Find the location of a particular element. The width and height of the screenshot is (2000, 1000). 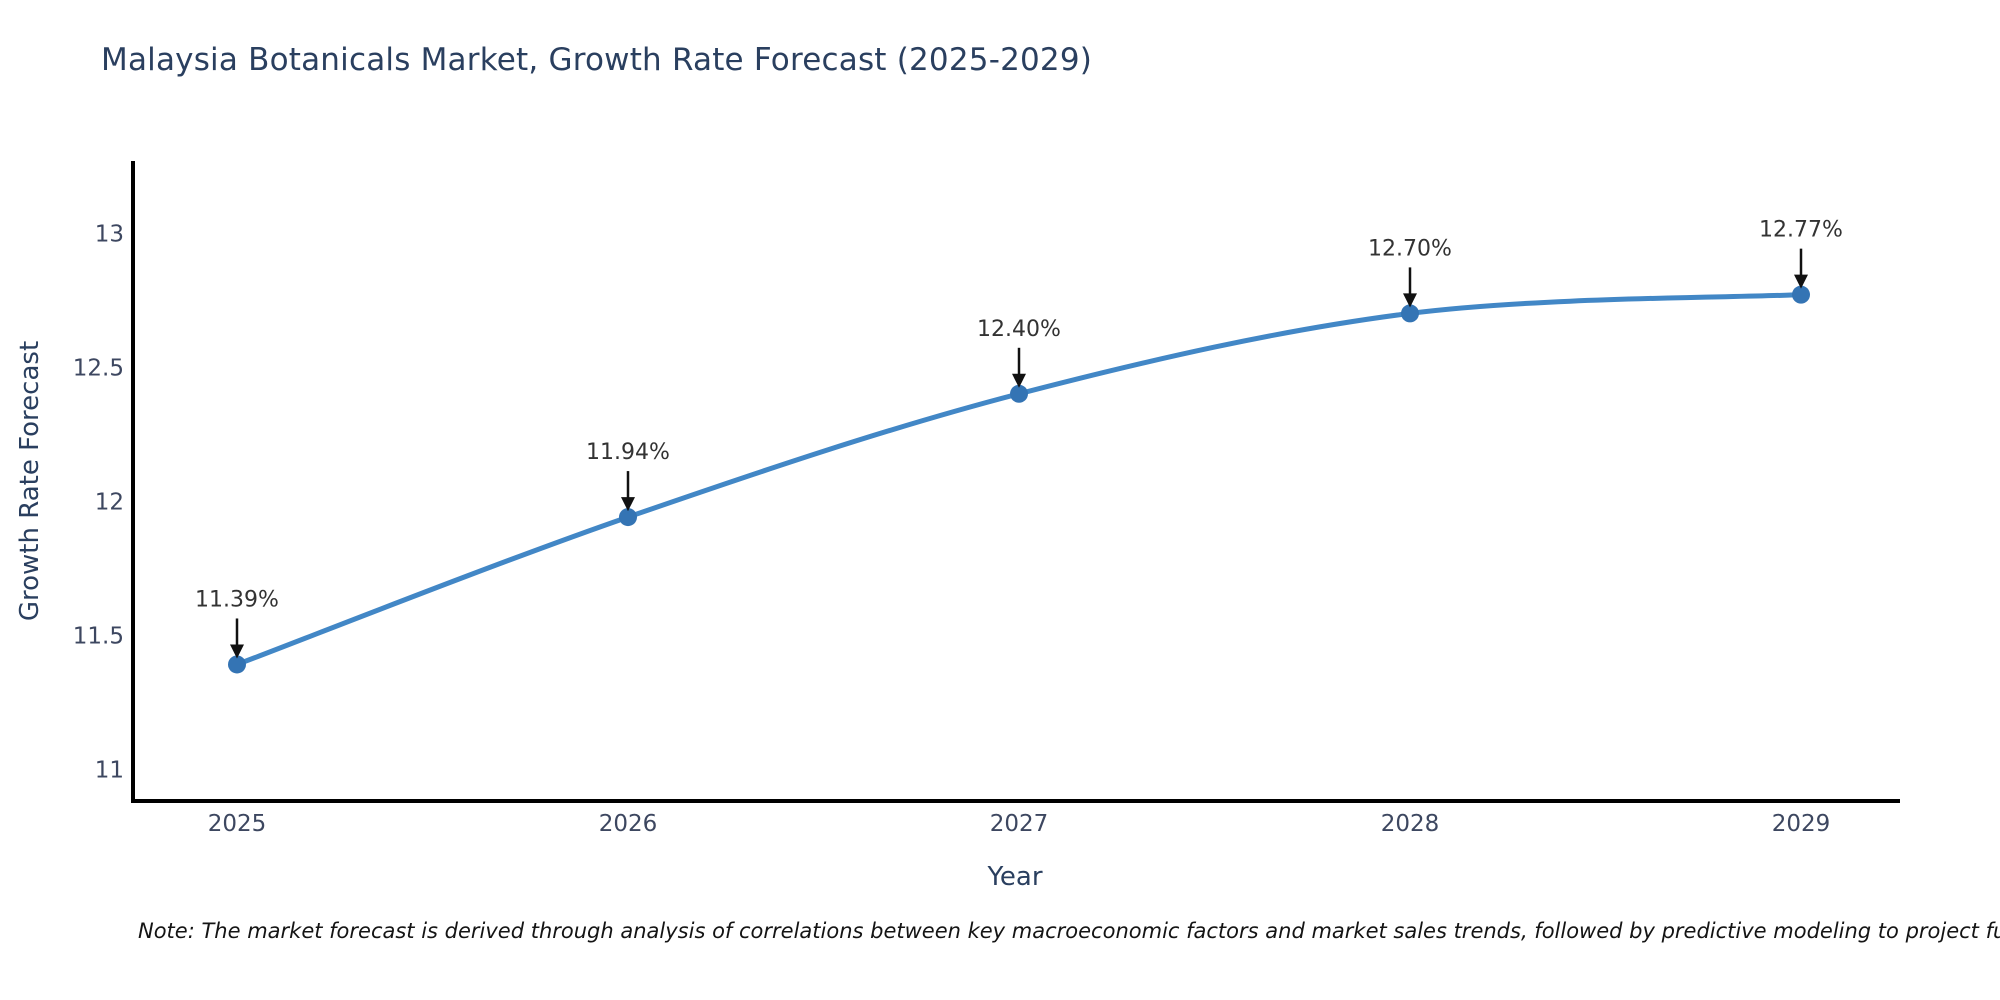

annotation-label: 12.77% is located at coordinates (1801, 230).